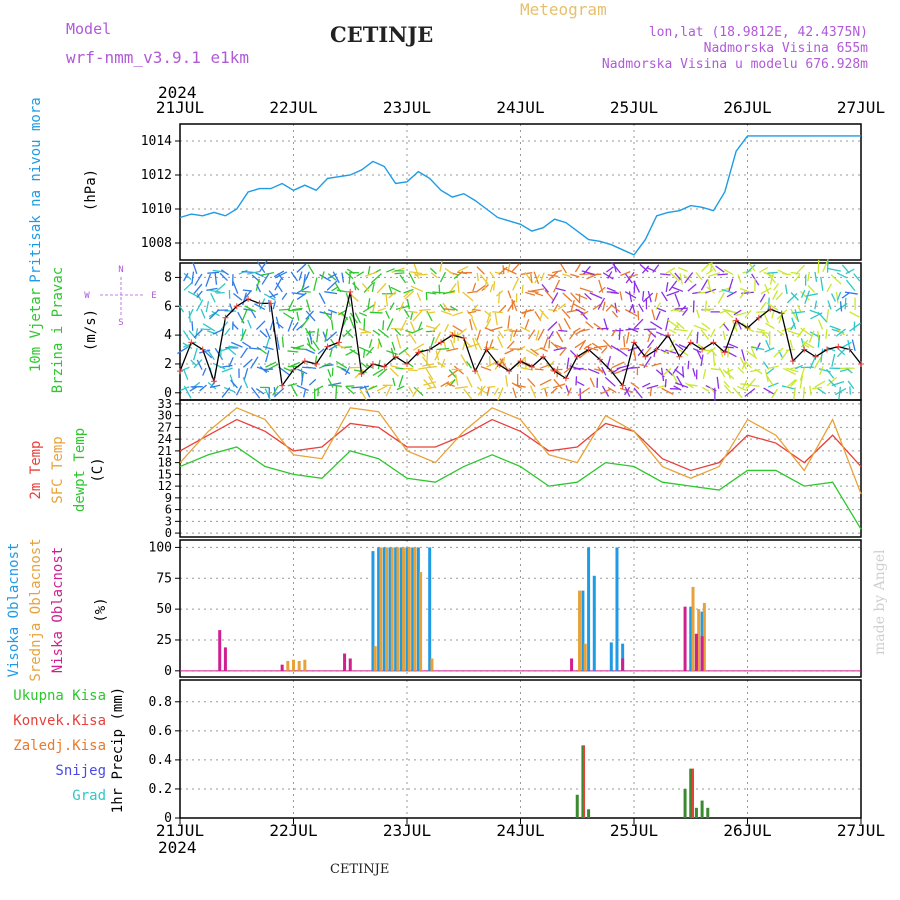 Image resolution: width=900 pixels, height=900 pixels. What do you see at coordinates (407, 830) in the screenshot?
I see `x-tick-label-bottom: 23JUL` at bounding box center [407, 830].